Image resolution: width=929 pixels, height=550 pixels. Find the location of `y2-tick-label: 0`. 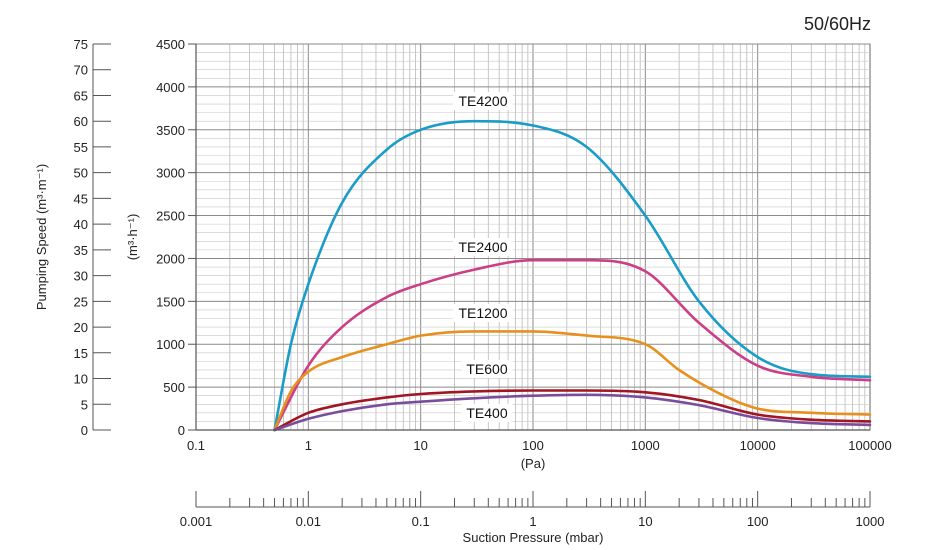

y2-tick-label: 0 is located at coordinates (84, 430).